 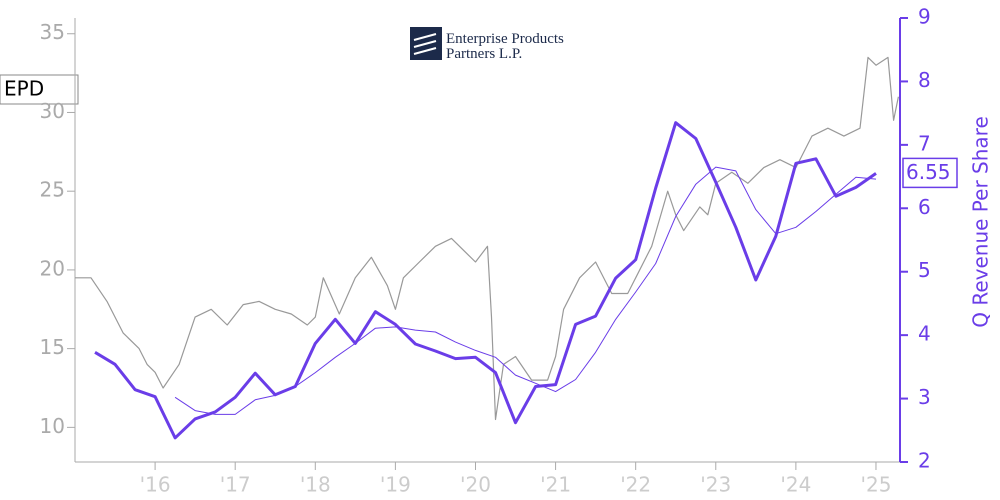 I want to click on x-tick-label: '22, so click(x=635, y=485).